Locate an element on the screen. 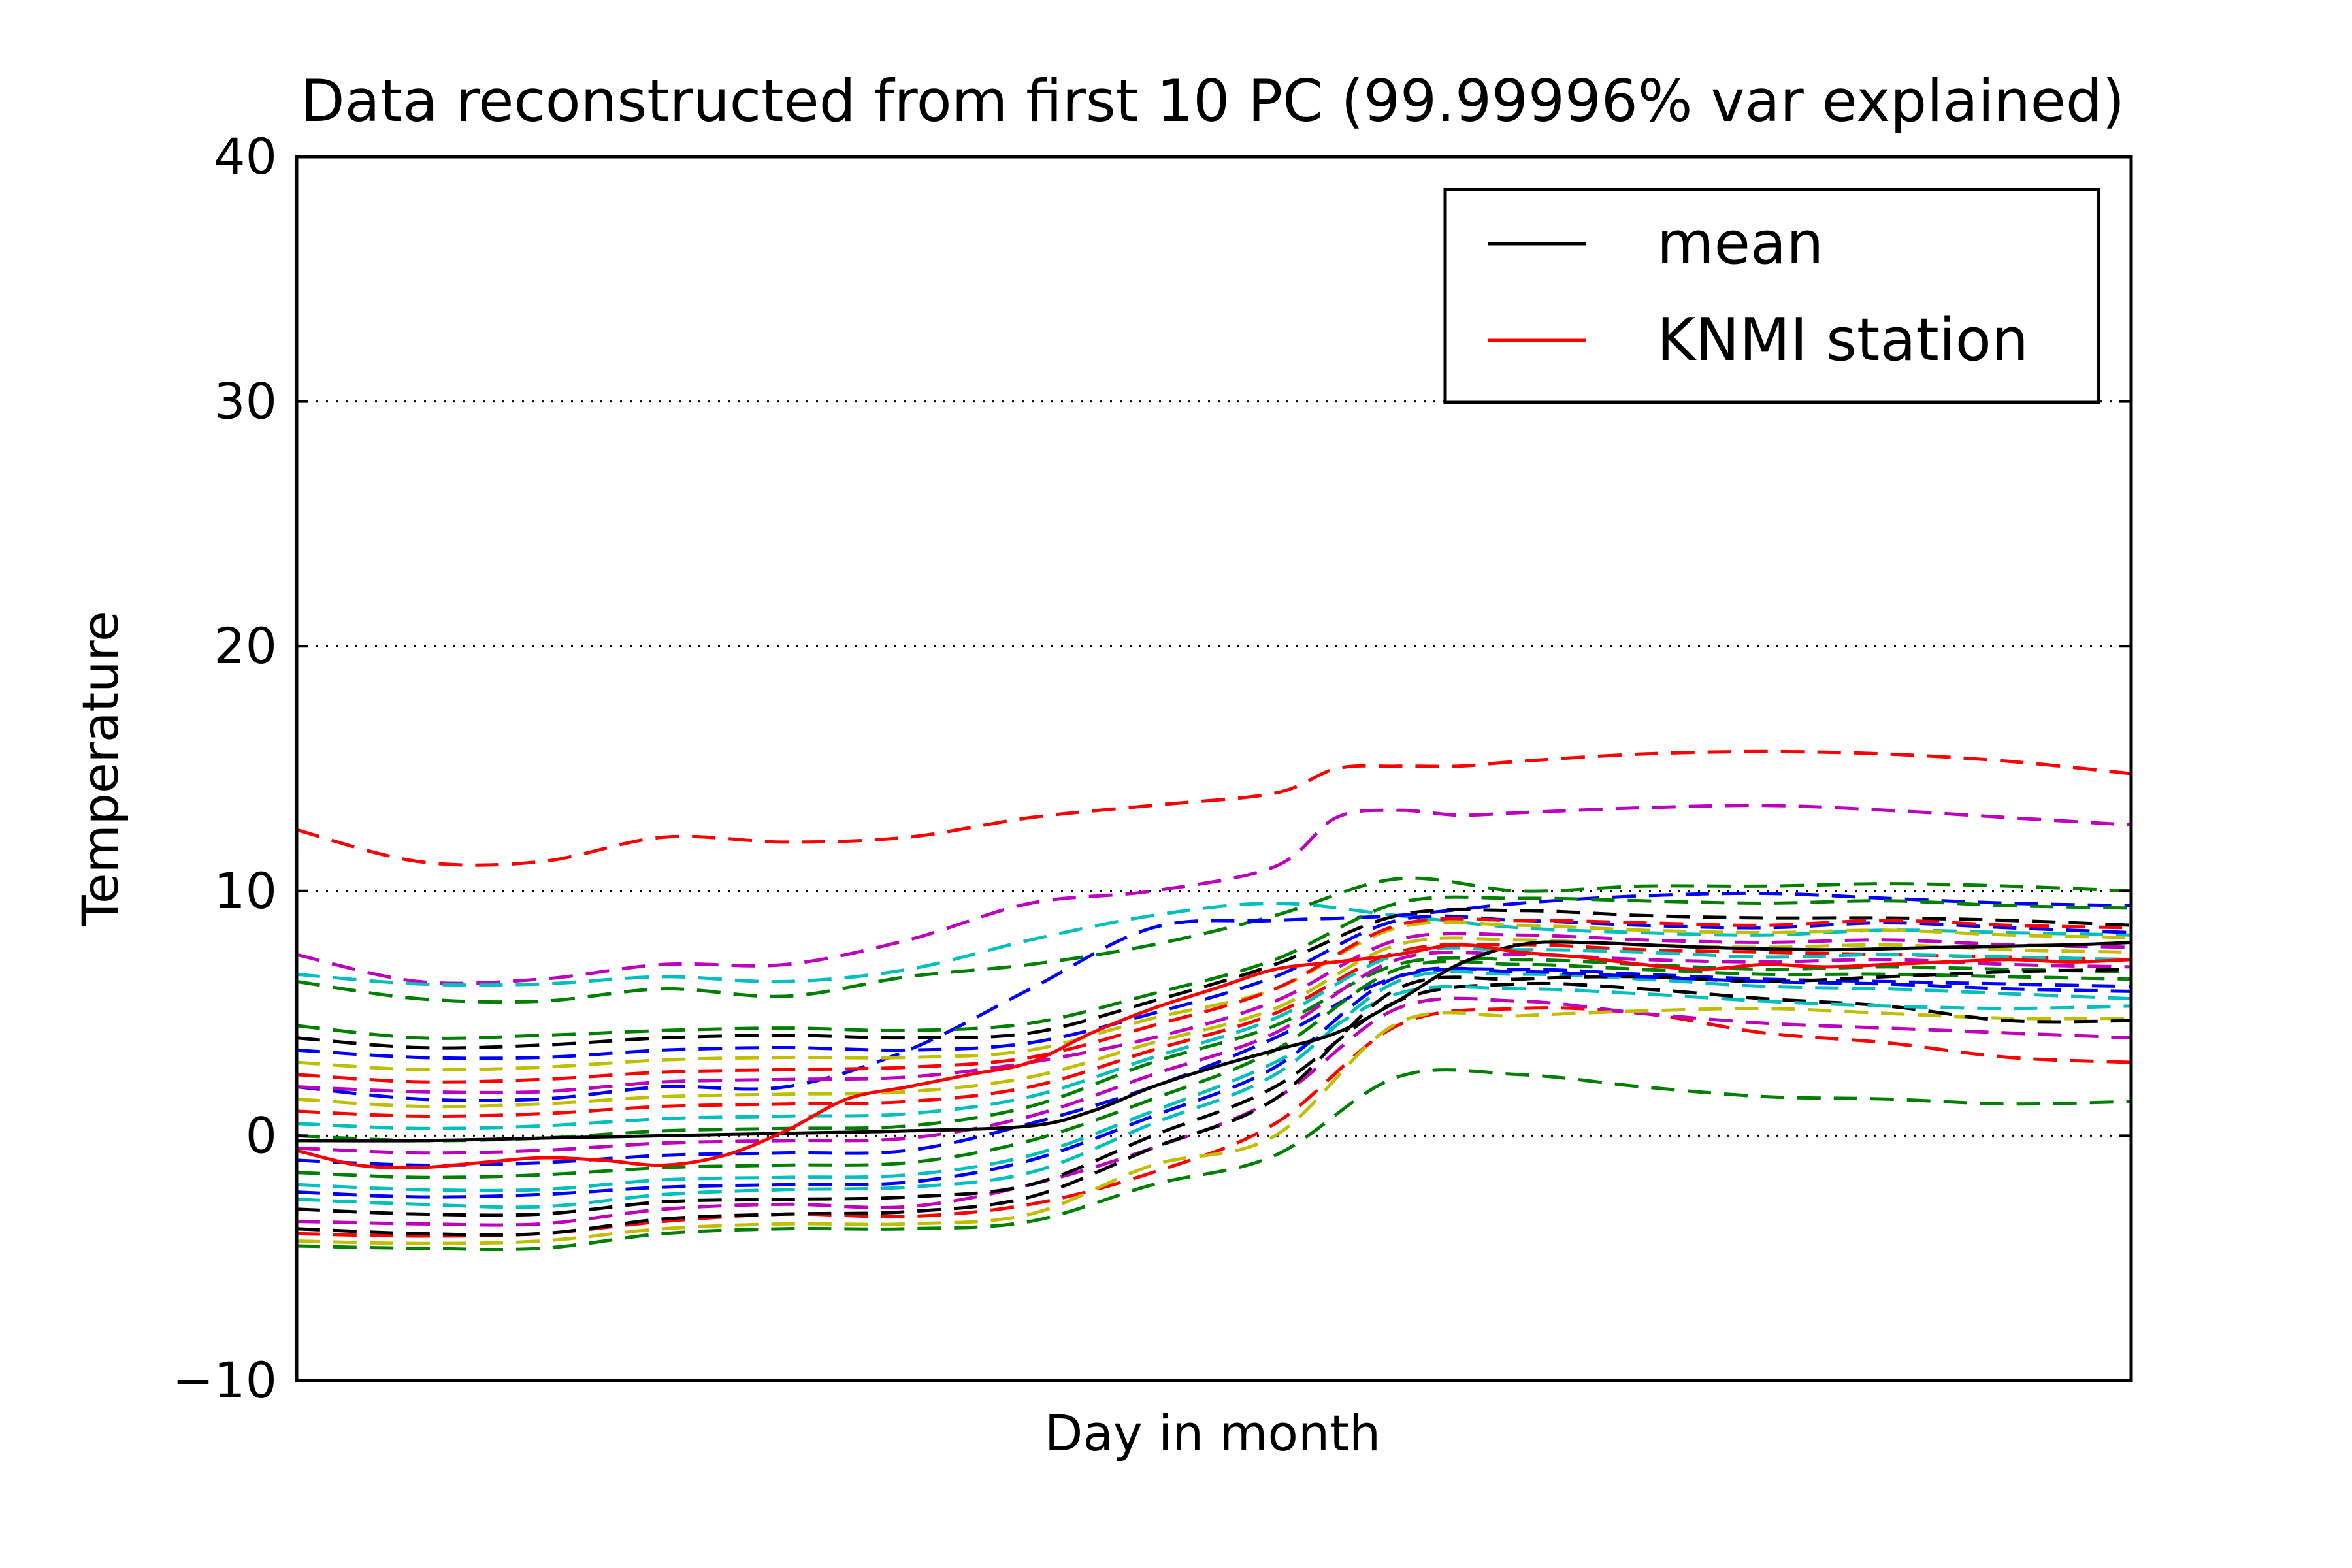  y-tick-label: 40 is located at coordinates (245, 156).